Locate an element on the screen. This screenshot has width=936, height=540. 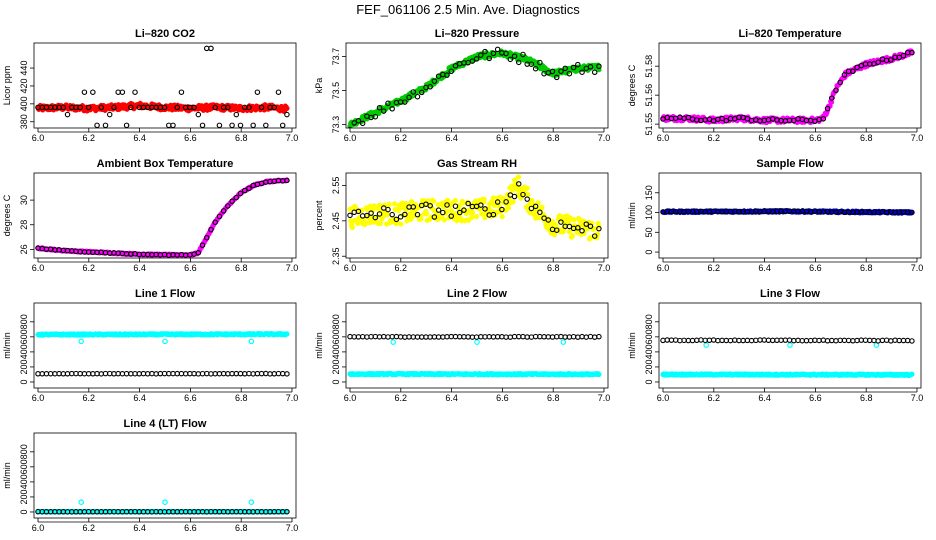
chart-title: Line 4 (LT) Flow is located at coordinates (165, 424).